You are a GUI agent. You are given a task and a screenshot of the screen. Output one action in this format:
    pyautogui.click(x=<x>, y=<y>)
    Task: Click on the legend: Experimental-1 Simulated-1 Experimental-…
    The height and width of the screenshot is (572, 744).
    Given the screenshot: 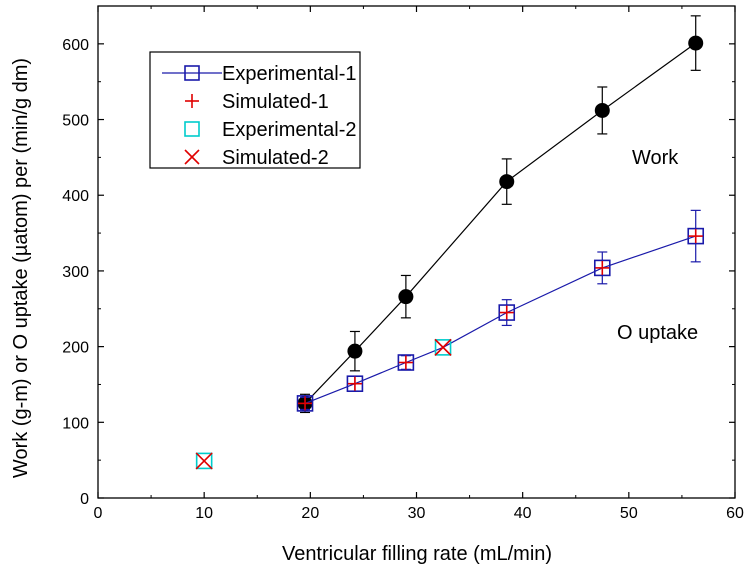 What is the action you would take?
    pyautogui.click(x=255, y=110)
    